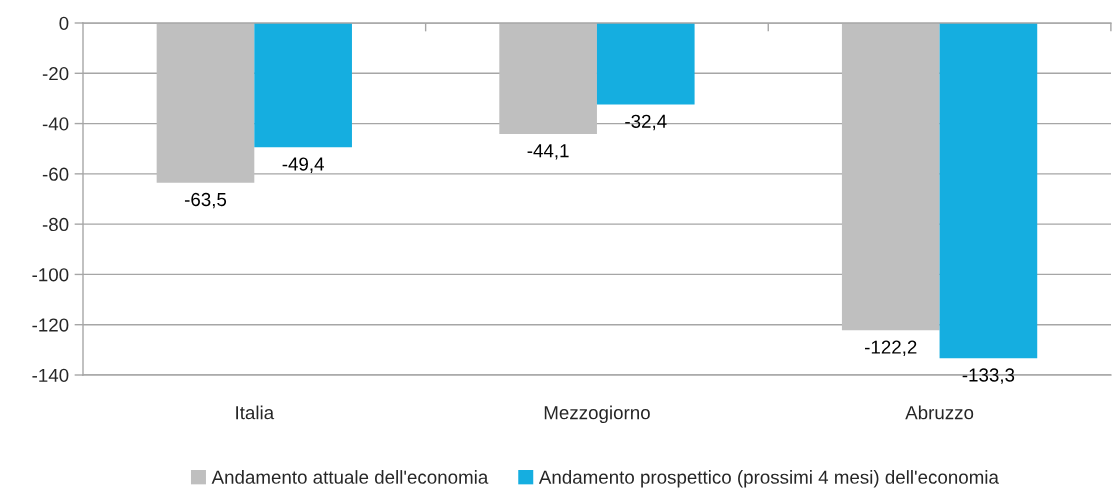 The width and height of the screenshot is (1112, 497). Describe the element at coordinates (64, 23) in the screenshot. I see `y-tick-label: 0` at that location.